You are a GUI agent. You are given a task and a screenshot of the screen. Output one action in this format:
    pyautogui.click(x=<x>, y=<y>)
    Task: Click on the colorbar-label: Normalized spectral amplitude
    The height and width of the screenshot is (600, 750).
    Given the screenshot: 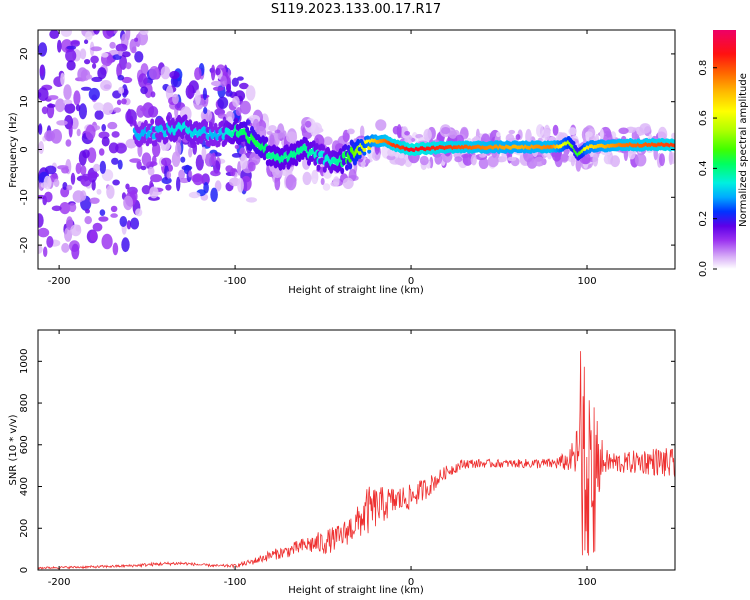 What is the action you would take?
    pyautogui.click(x=743, y=150)
    